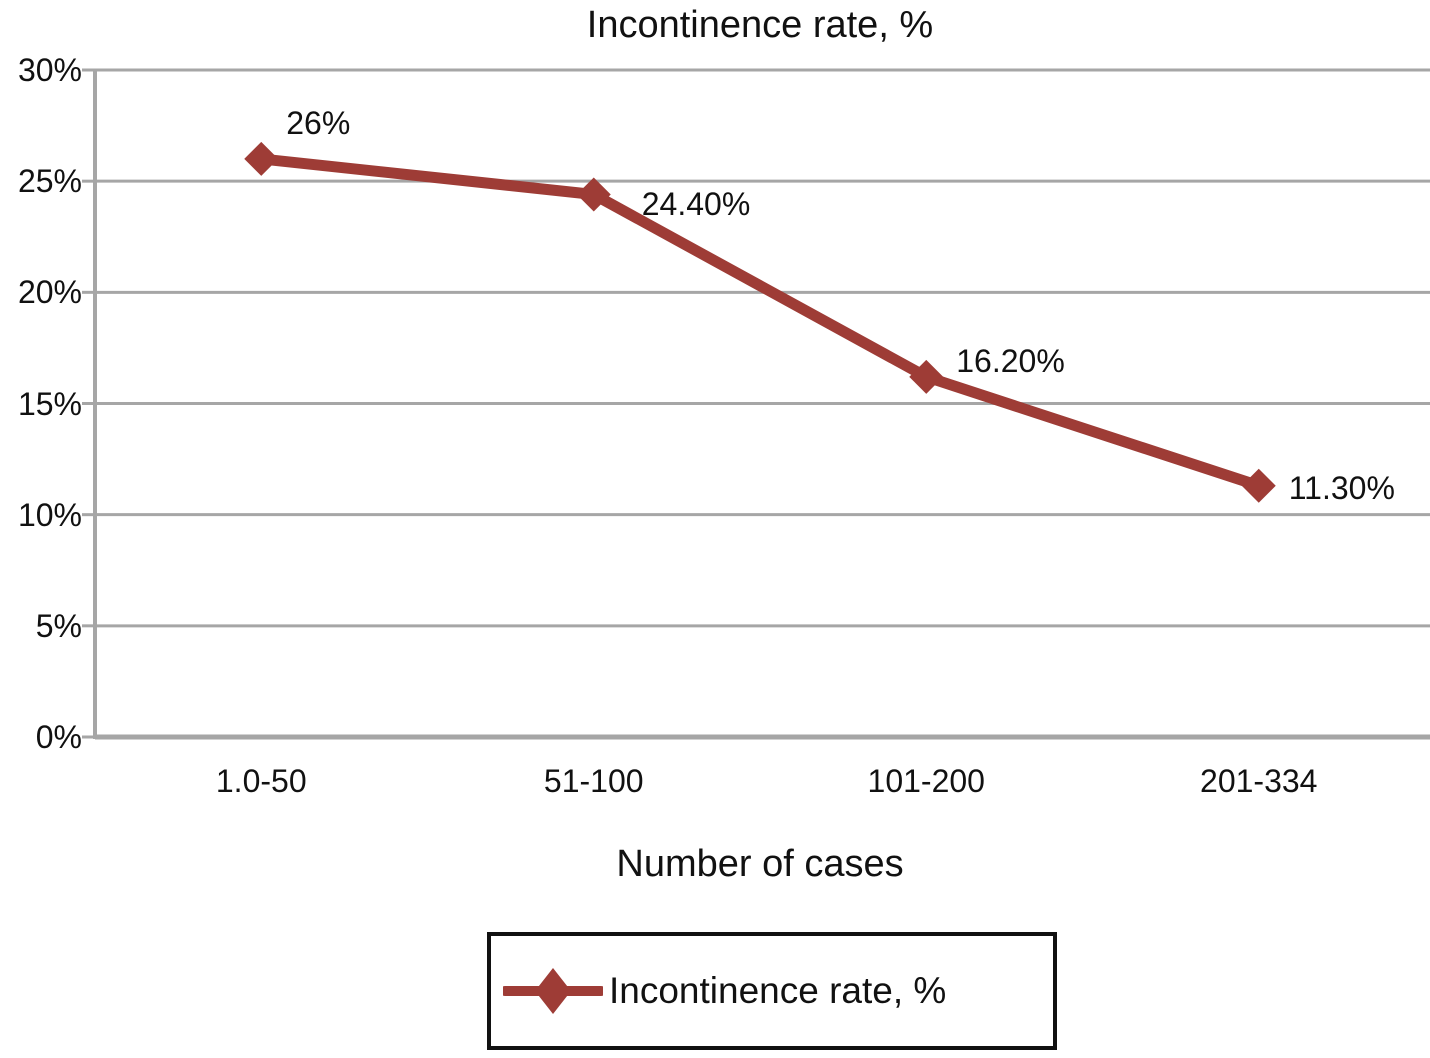 This screenshot has width=1430, height=1058. I want to click on data-label: 26%, so click(318, 122).